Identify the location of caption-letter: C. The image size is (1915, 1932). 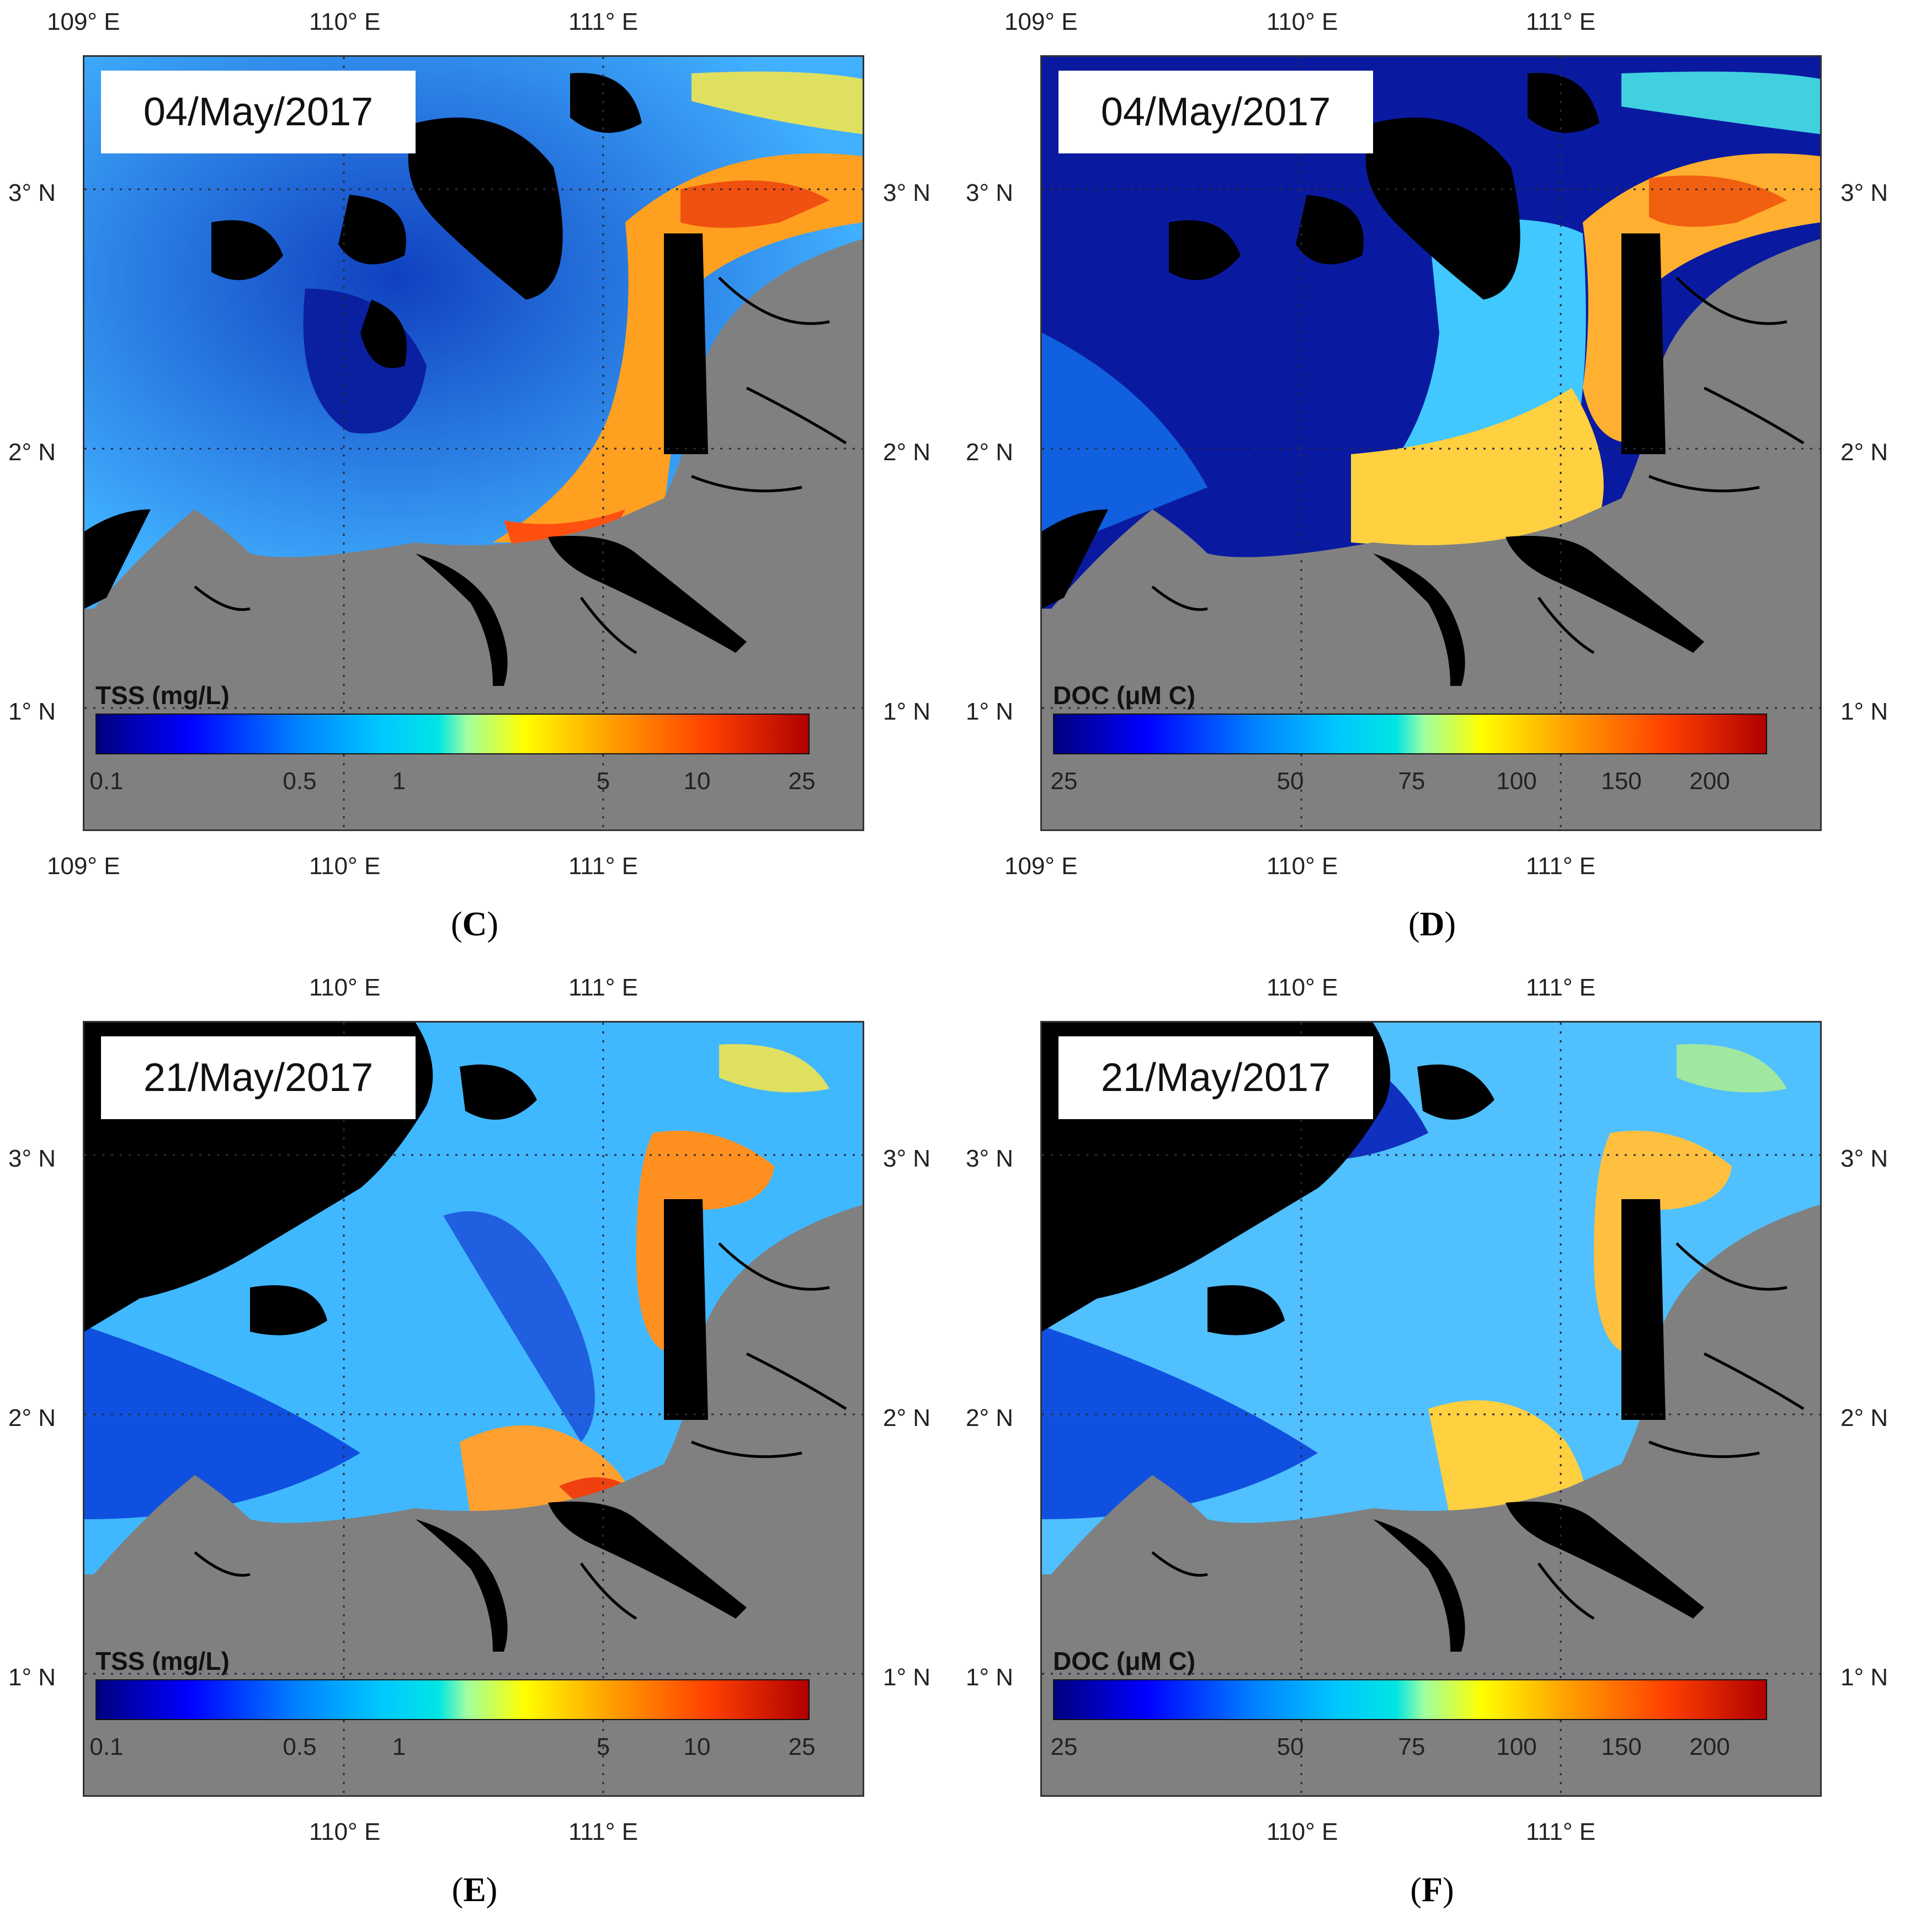
(475, 924).